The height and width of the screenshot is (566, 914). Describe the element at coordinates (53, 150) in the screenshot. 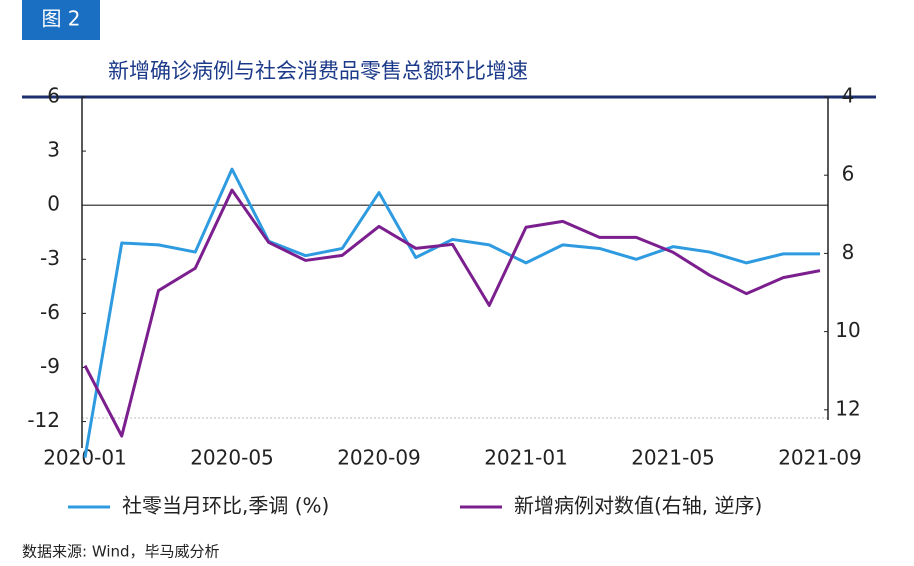

I see `y-tick-label: 3` at that location.